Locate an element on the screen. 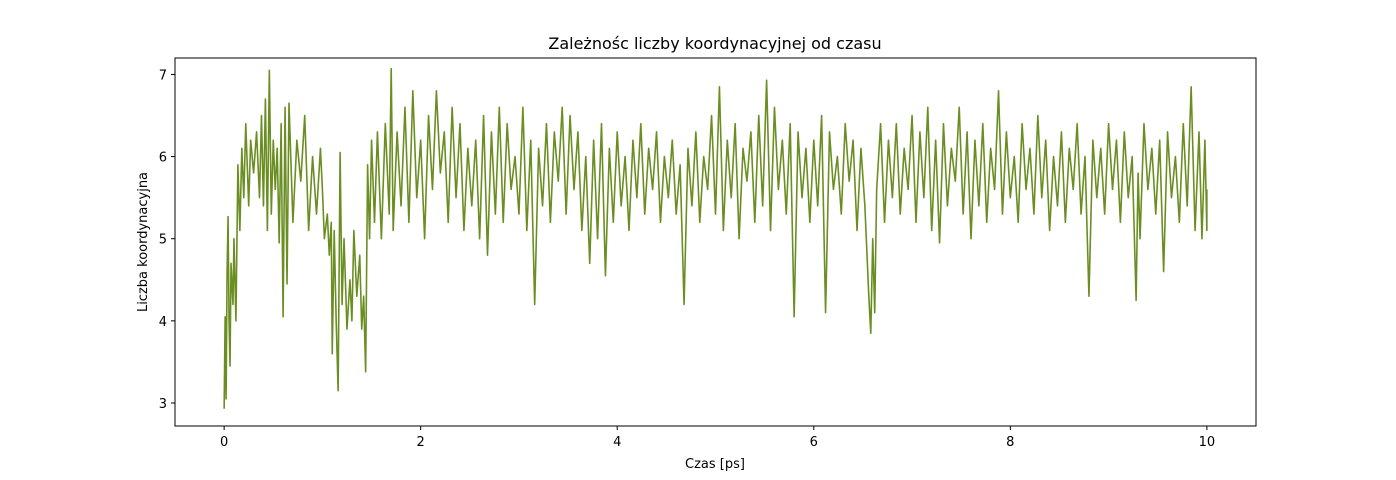 This screenshot has width=1396, height=480. y-axis: 3 4 5 6 7 is located at coordinates (167, 240).